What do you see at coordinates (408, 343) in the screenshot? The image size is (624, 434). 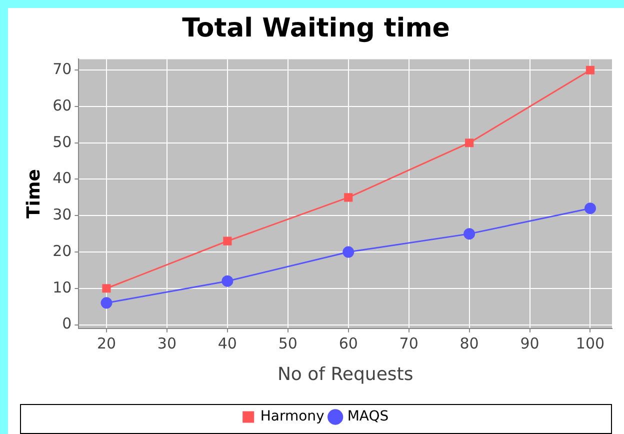 I see `x-tick-label: 70` at bounding box center [408, 343].